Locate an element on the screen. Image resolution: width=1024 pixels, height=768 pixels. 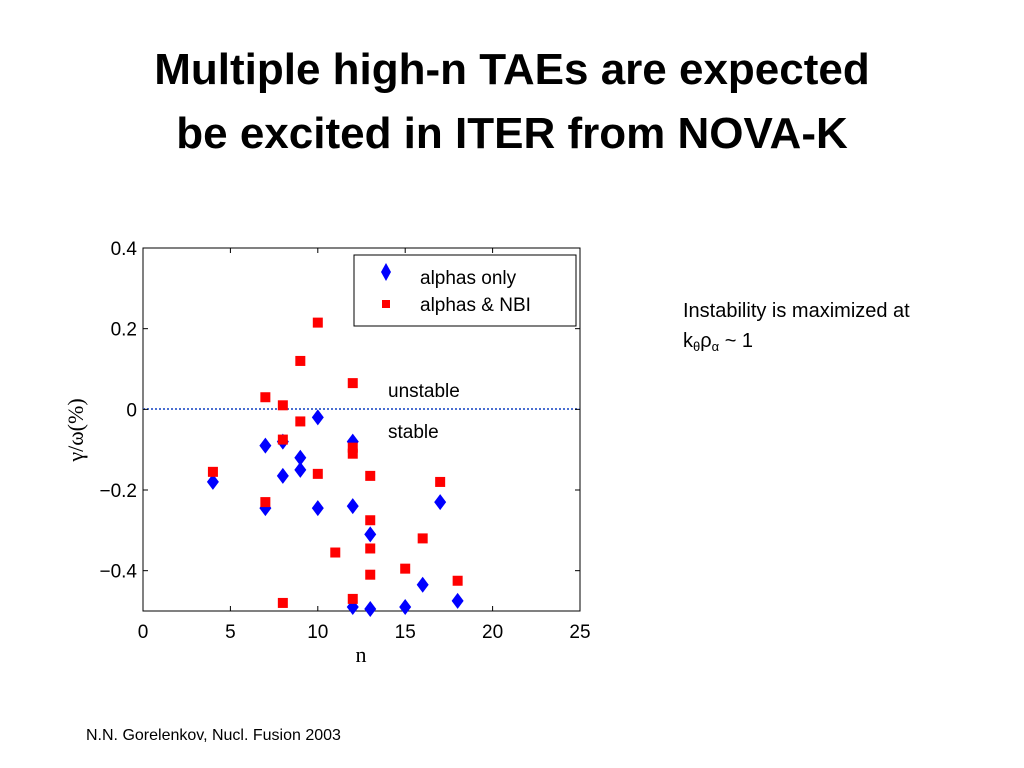
legend-square-icon is located at coordinates (386, 304).